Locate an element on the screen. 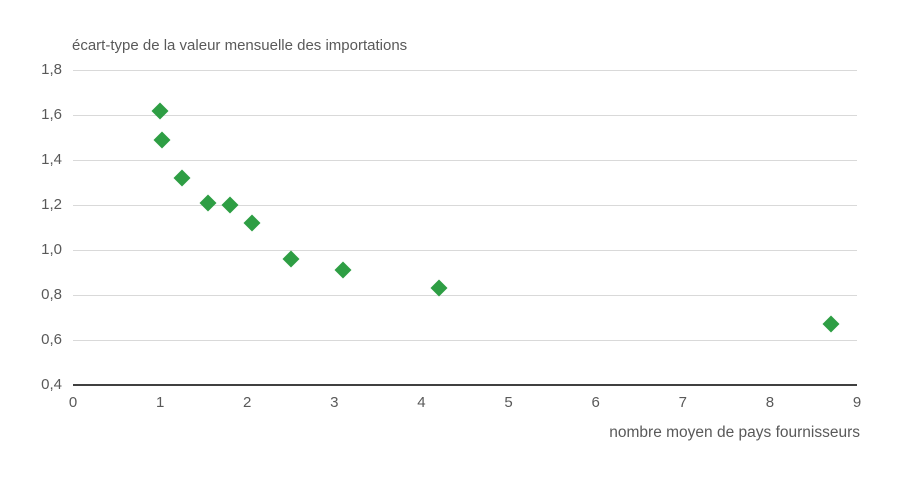 This screenshot has height=478, width=900. y-tick-label: 1,2 is located at coordinates (51, 204).